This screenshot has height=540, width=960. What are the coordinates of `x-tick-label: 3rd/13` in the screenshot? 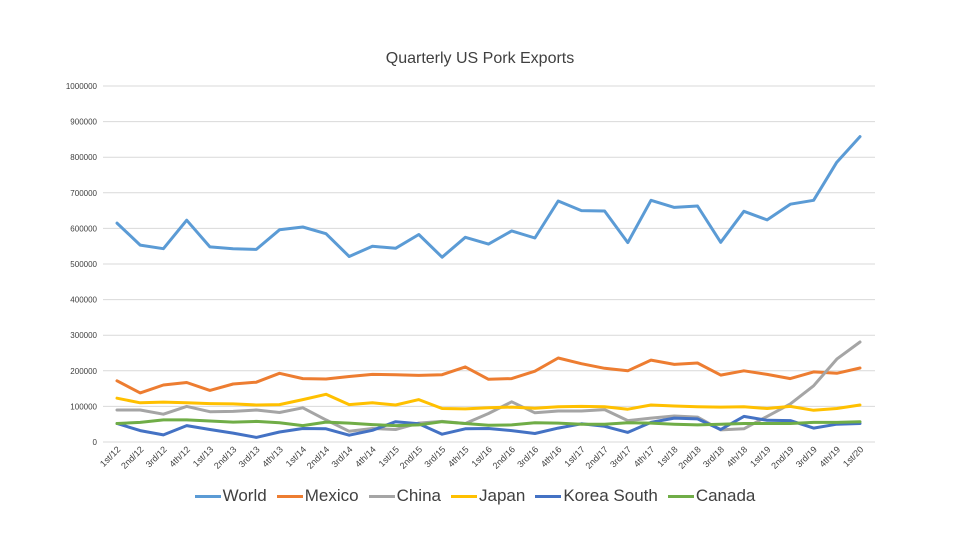 It's located at (249, 456).